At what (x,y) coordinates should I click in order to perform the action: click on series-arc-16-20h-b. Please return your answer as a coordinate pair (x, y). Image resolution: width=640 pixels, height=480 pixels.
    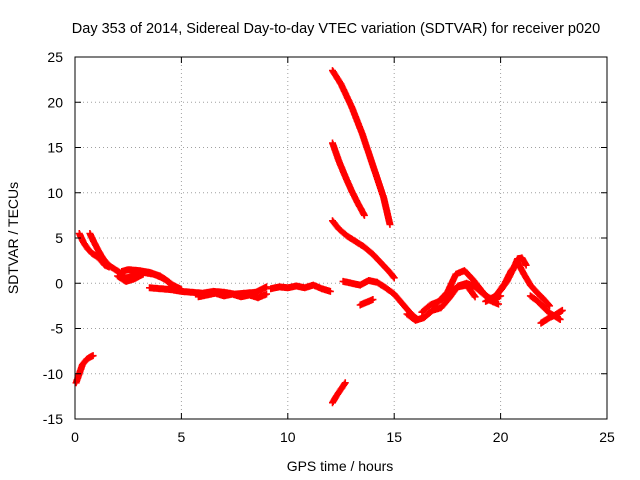
    Looking at the image, I should click on (460, 291).